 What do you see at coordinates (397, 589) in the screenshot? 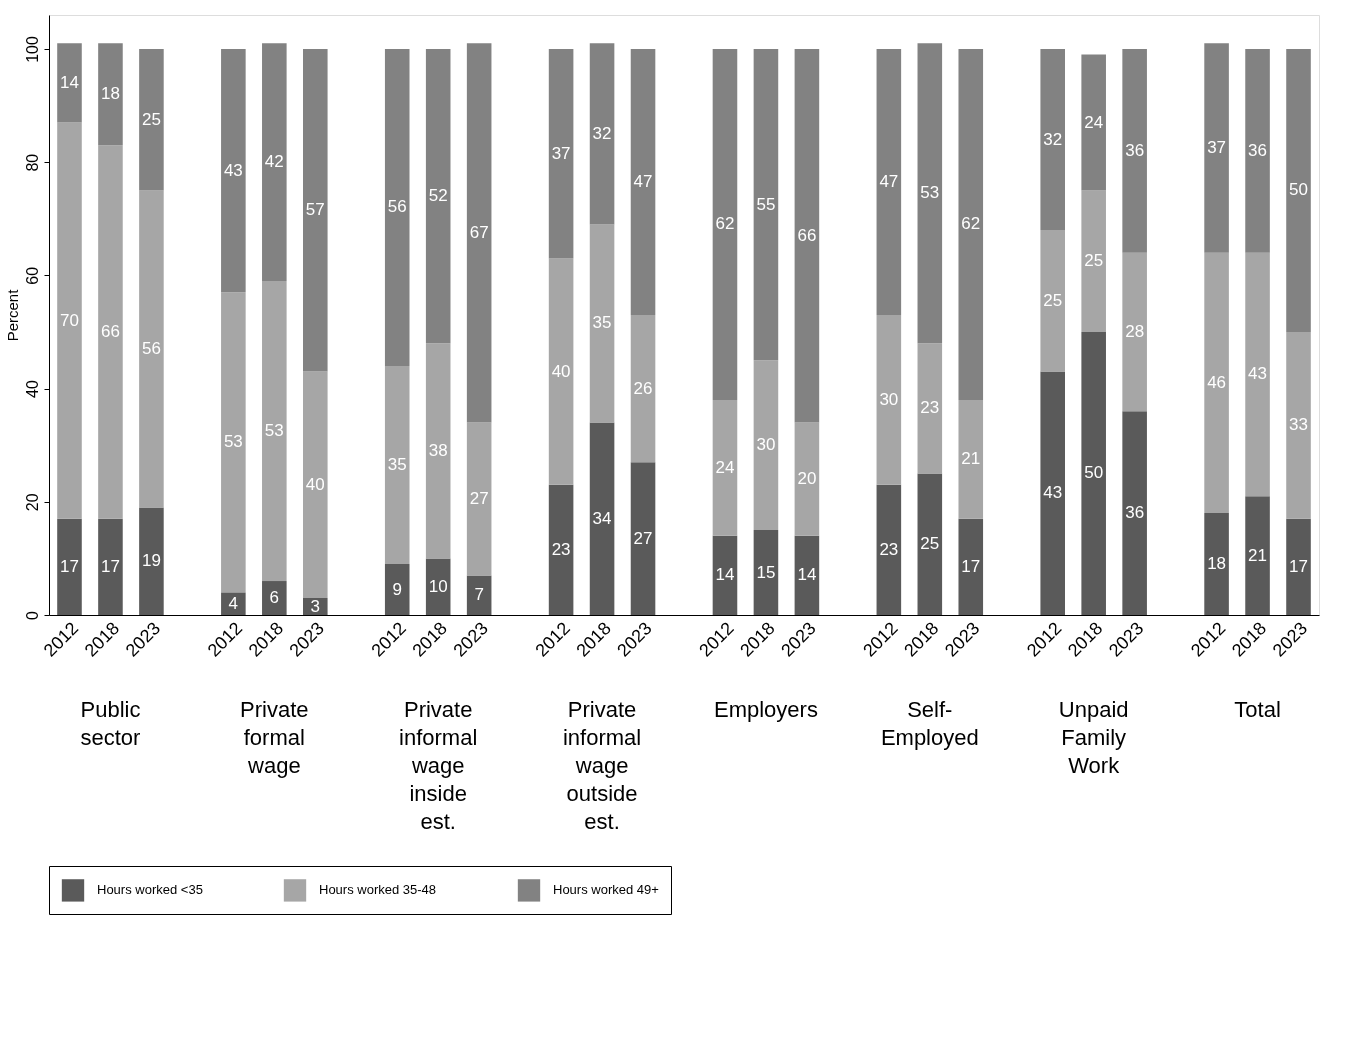
I see `data-label: 9` at bounding box center [397, 589].